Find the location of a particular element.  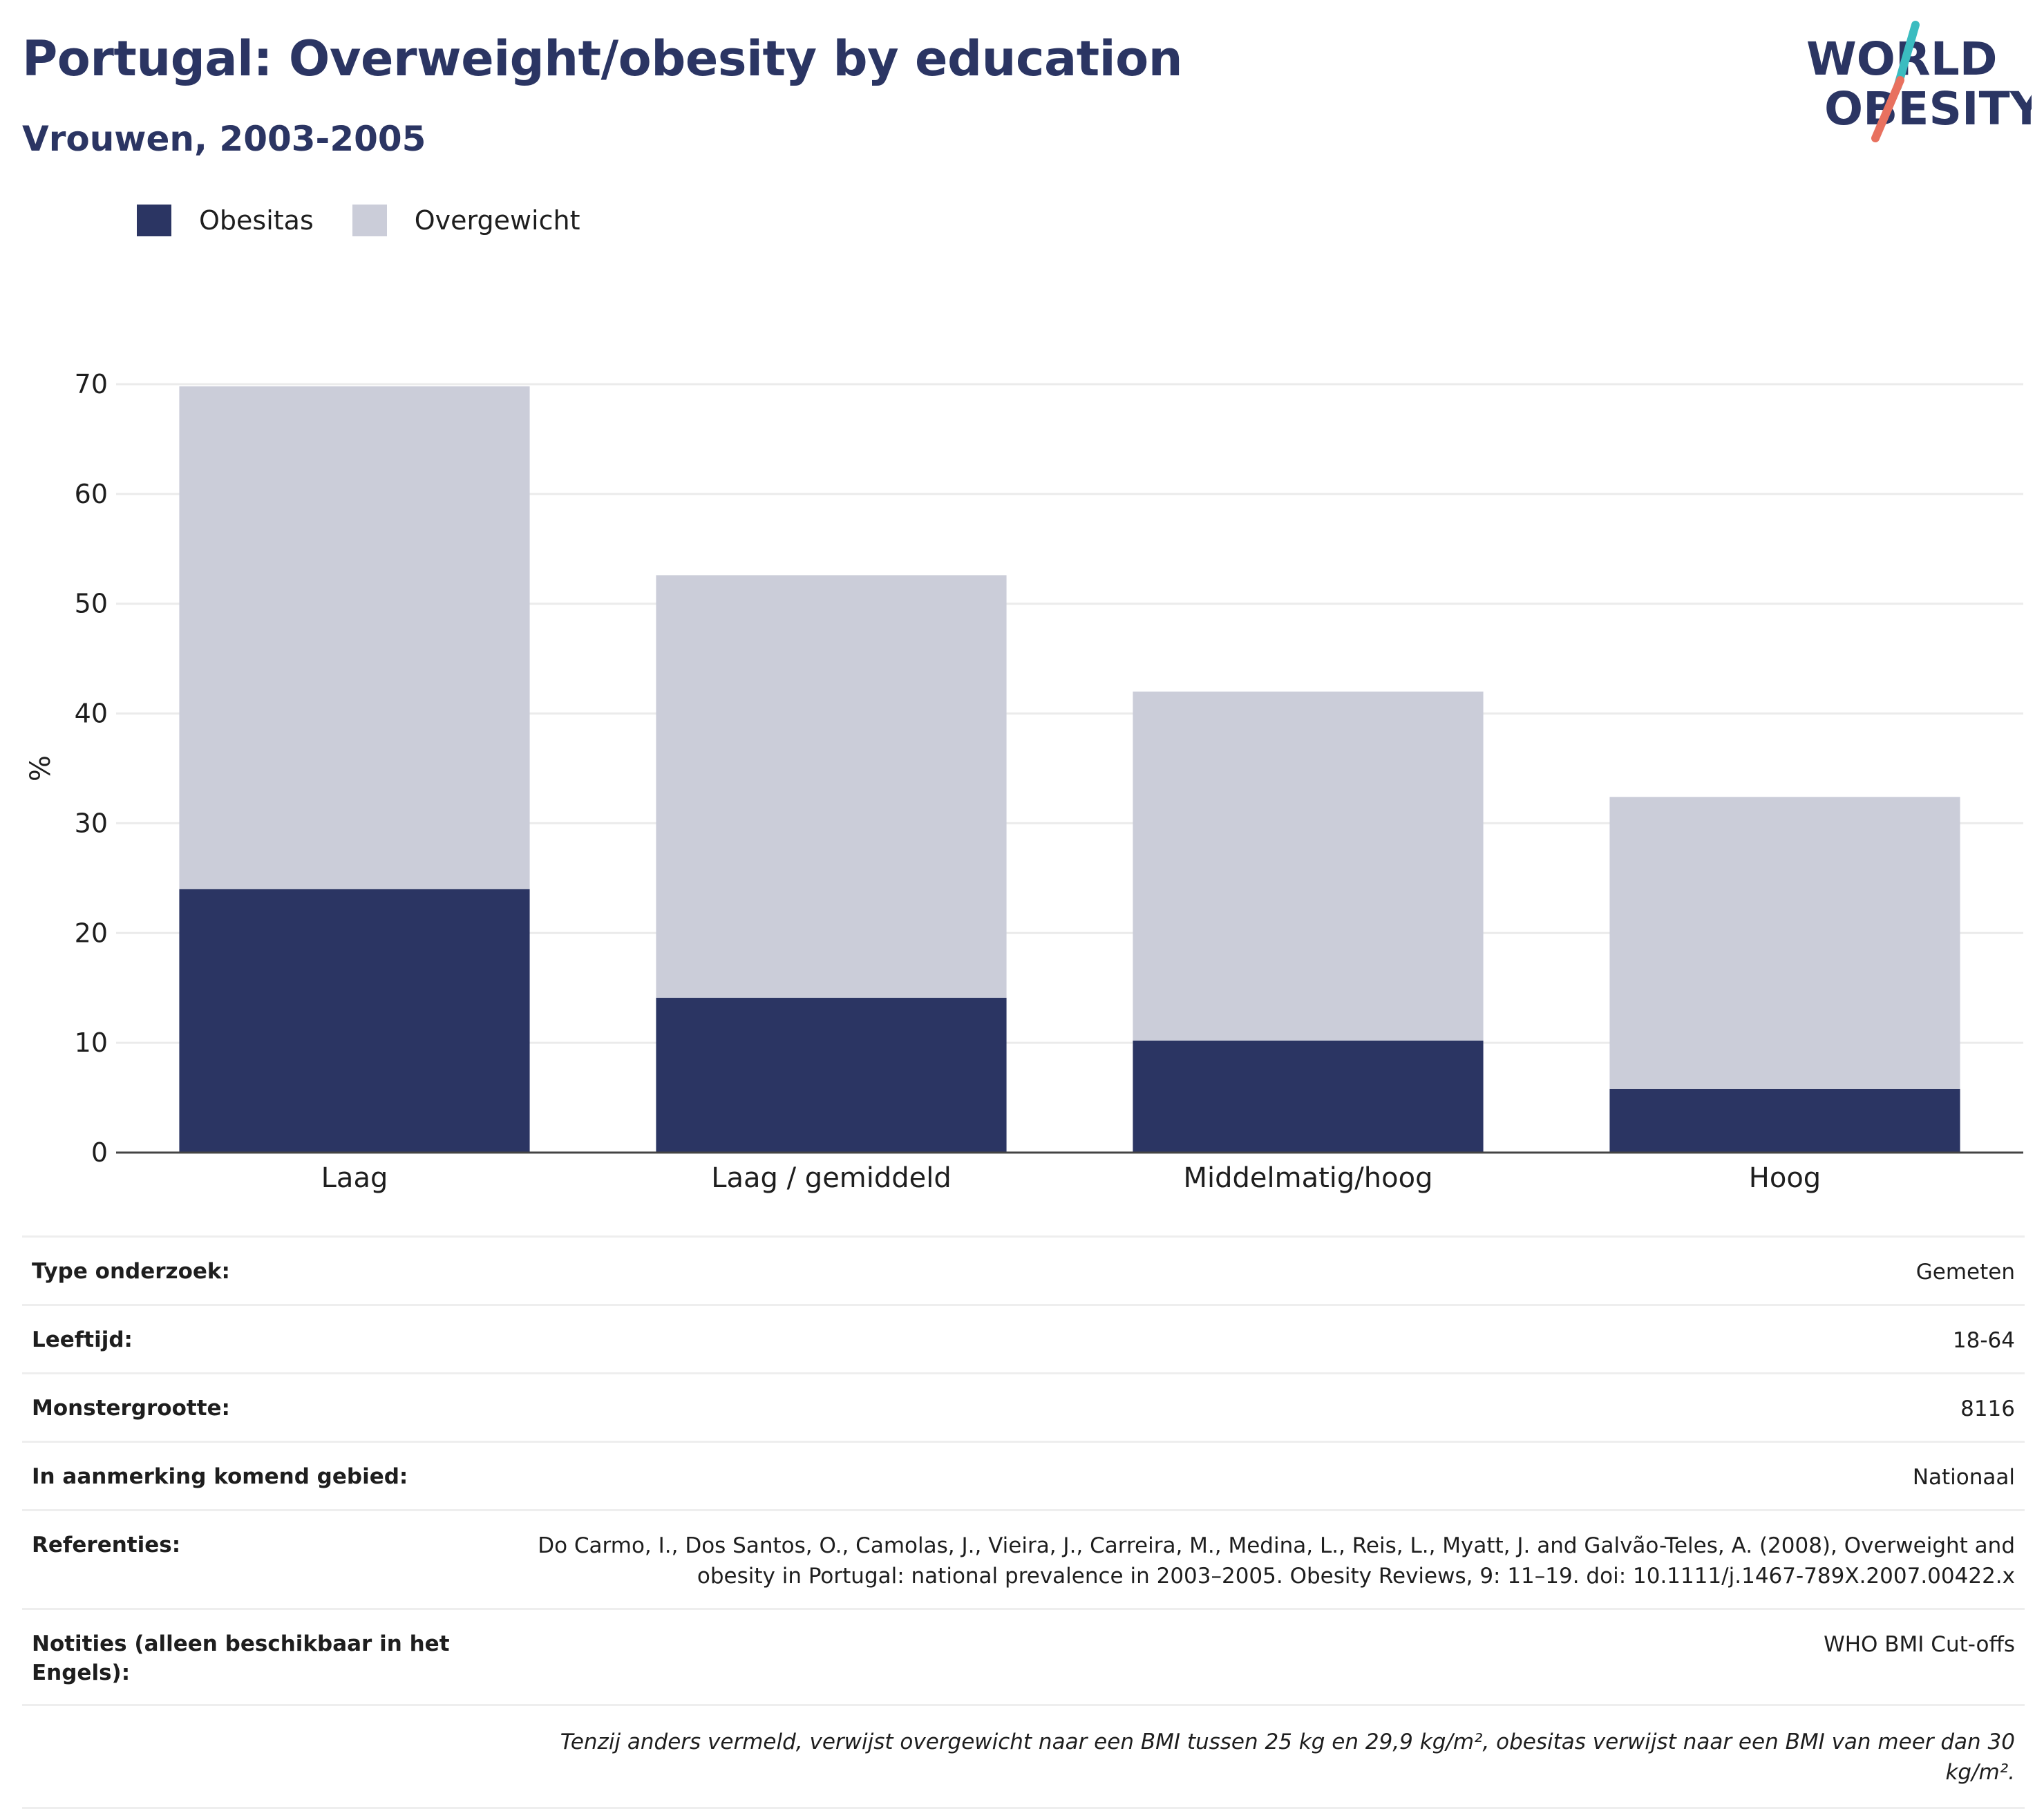

x-tick-label: Laag / gemiddeld is located at coordinates (831, 1178).